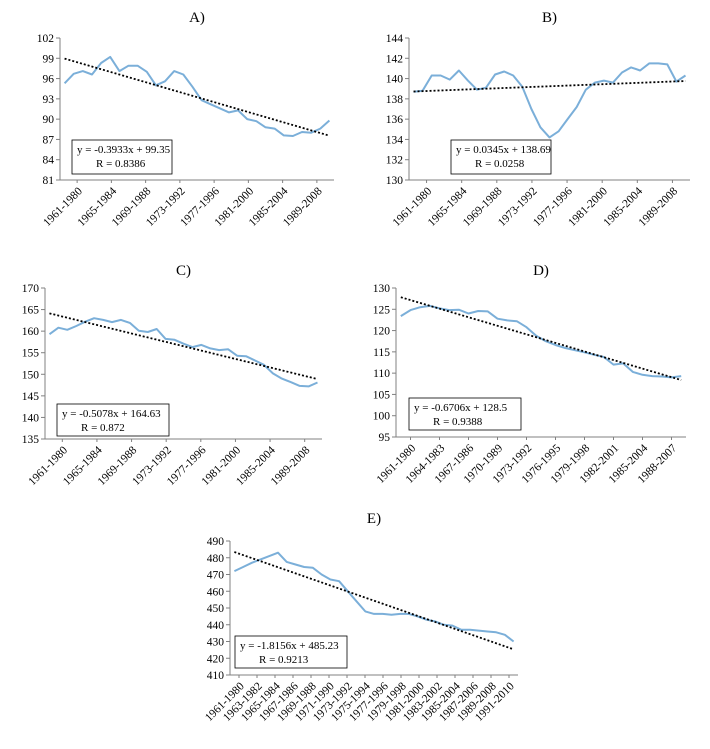 The height and width of the screenshot is (749, 710). Describe the element at coordinates (382, 332) in the screenshot. I see `y-tick-label: 120` at that location.